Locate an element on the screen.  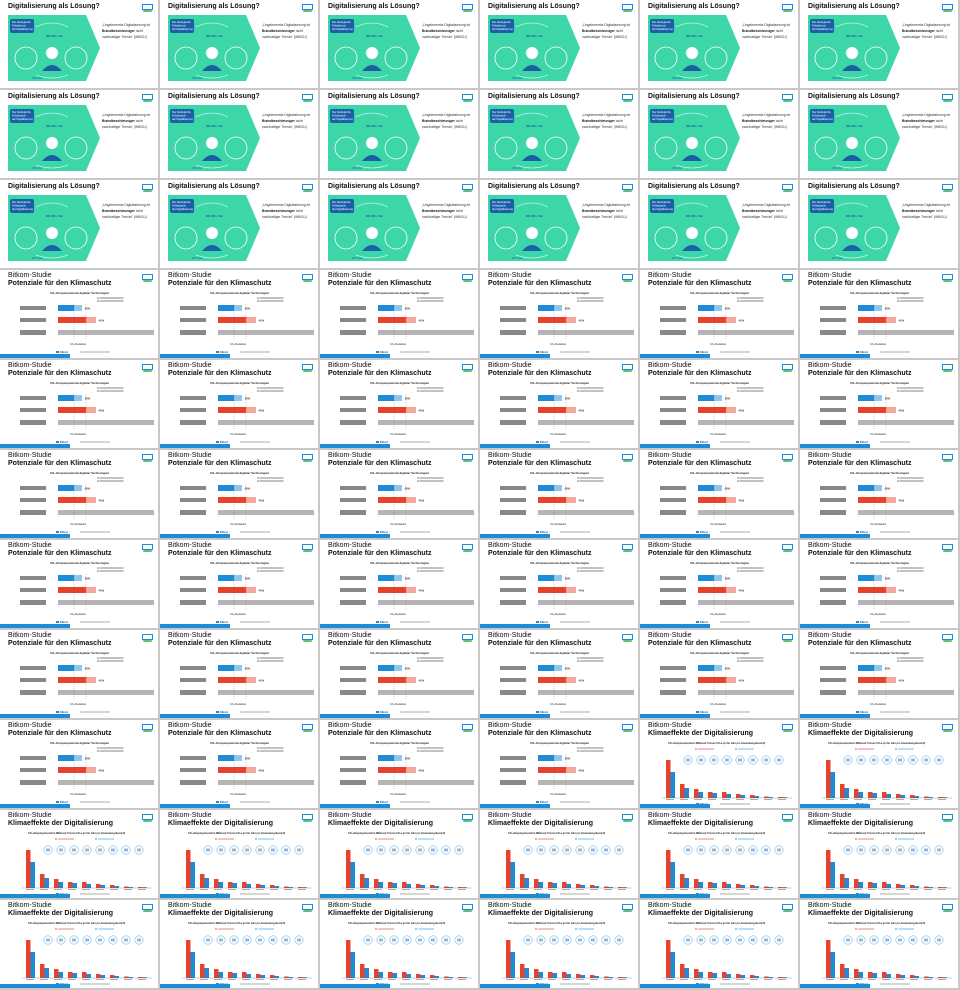
slide-title: Digitalisierung als Lösung? is located at coordinates (214, 6).